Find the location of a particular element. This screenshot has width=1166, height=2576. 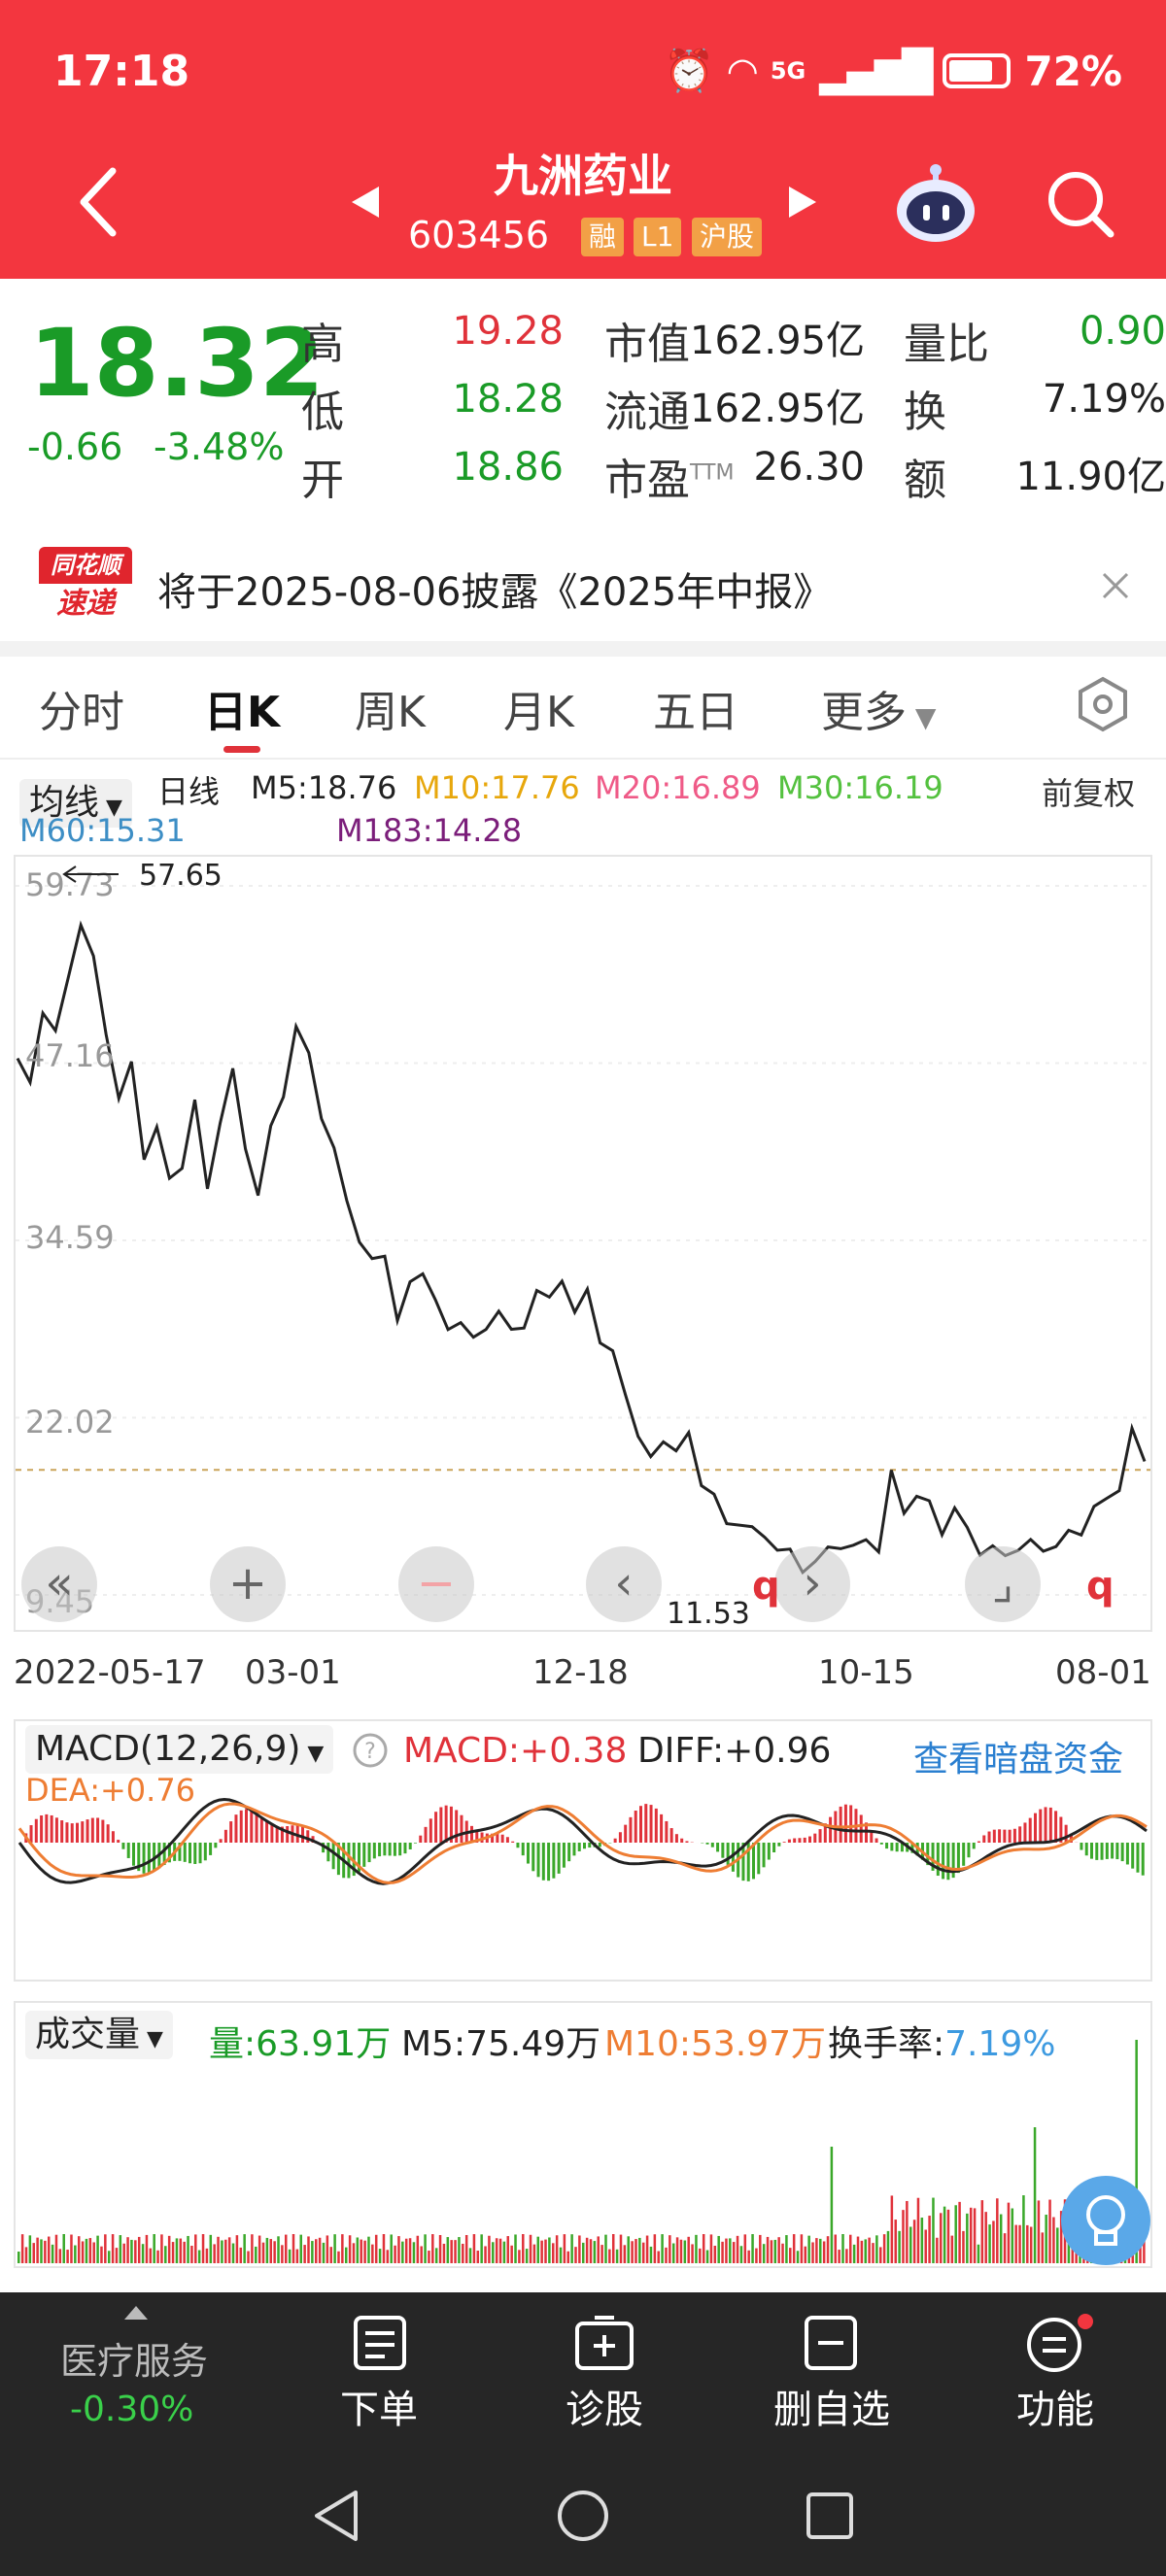

nav-order: 下单 is located at coordinates (379, 2410).